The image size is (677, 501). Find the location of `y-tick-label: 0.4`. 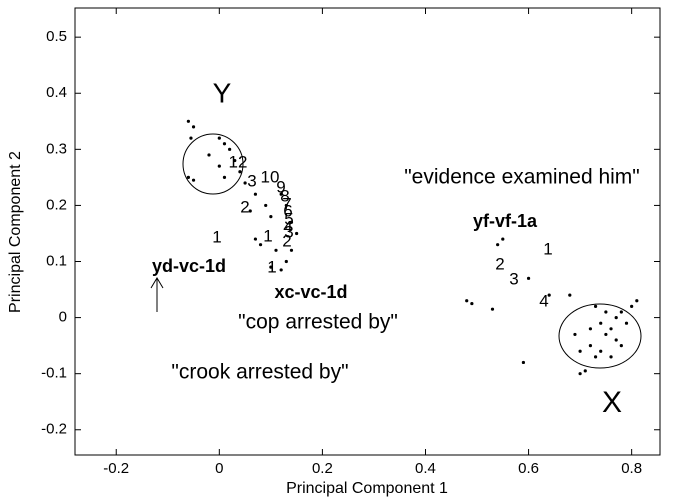

y-tick-label: 0.4 is located at coordinates (56, 92).